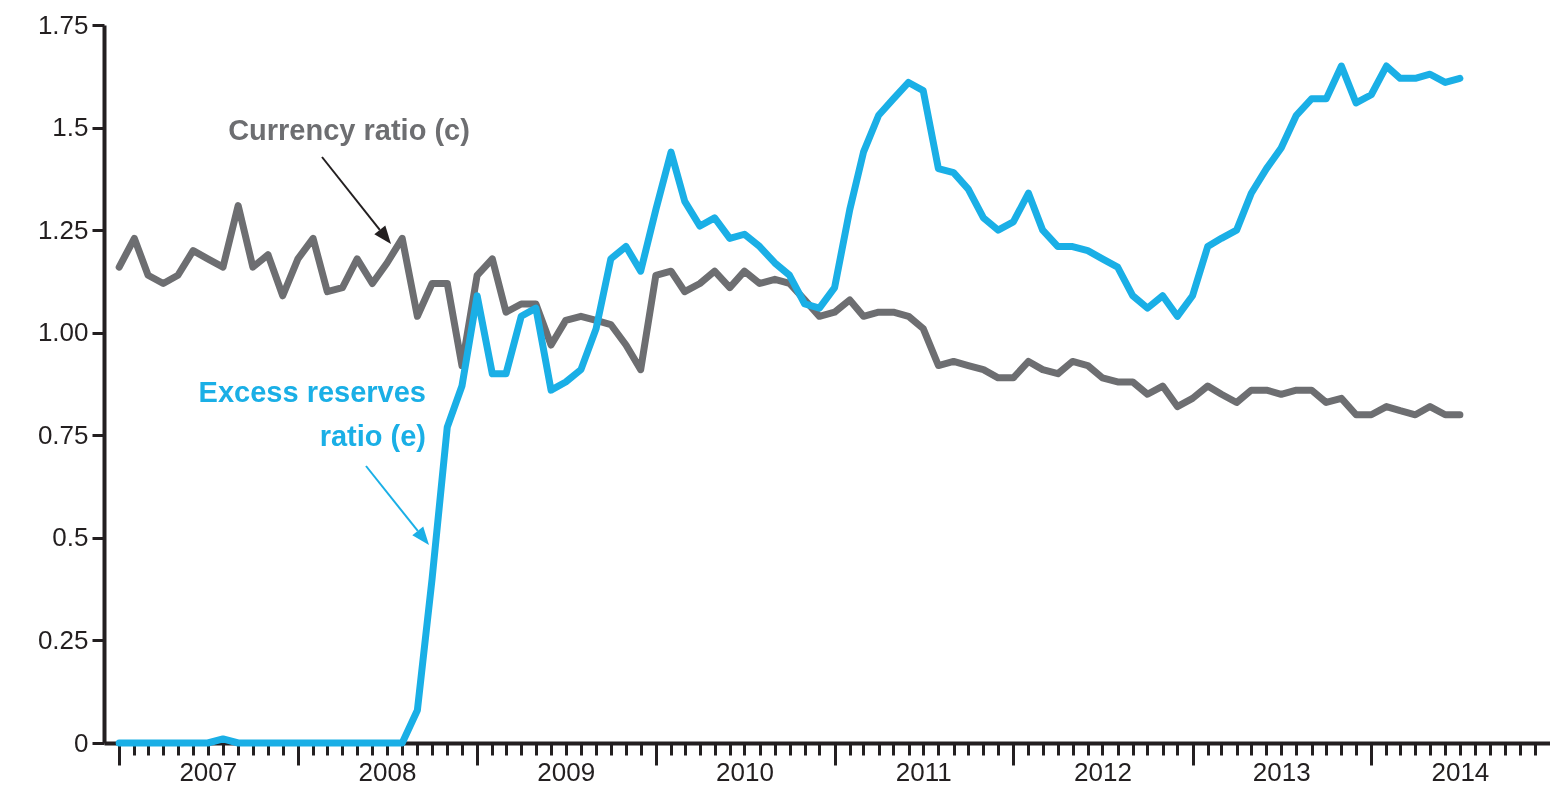 Image resolution: width=1550 pixels, height=792 pixels. I want to click on y-tick-label: 0.75, so click(63, 434).